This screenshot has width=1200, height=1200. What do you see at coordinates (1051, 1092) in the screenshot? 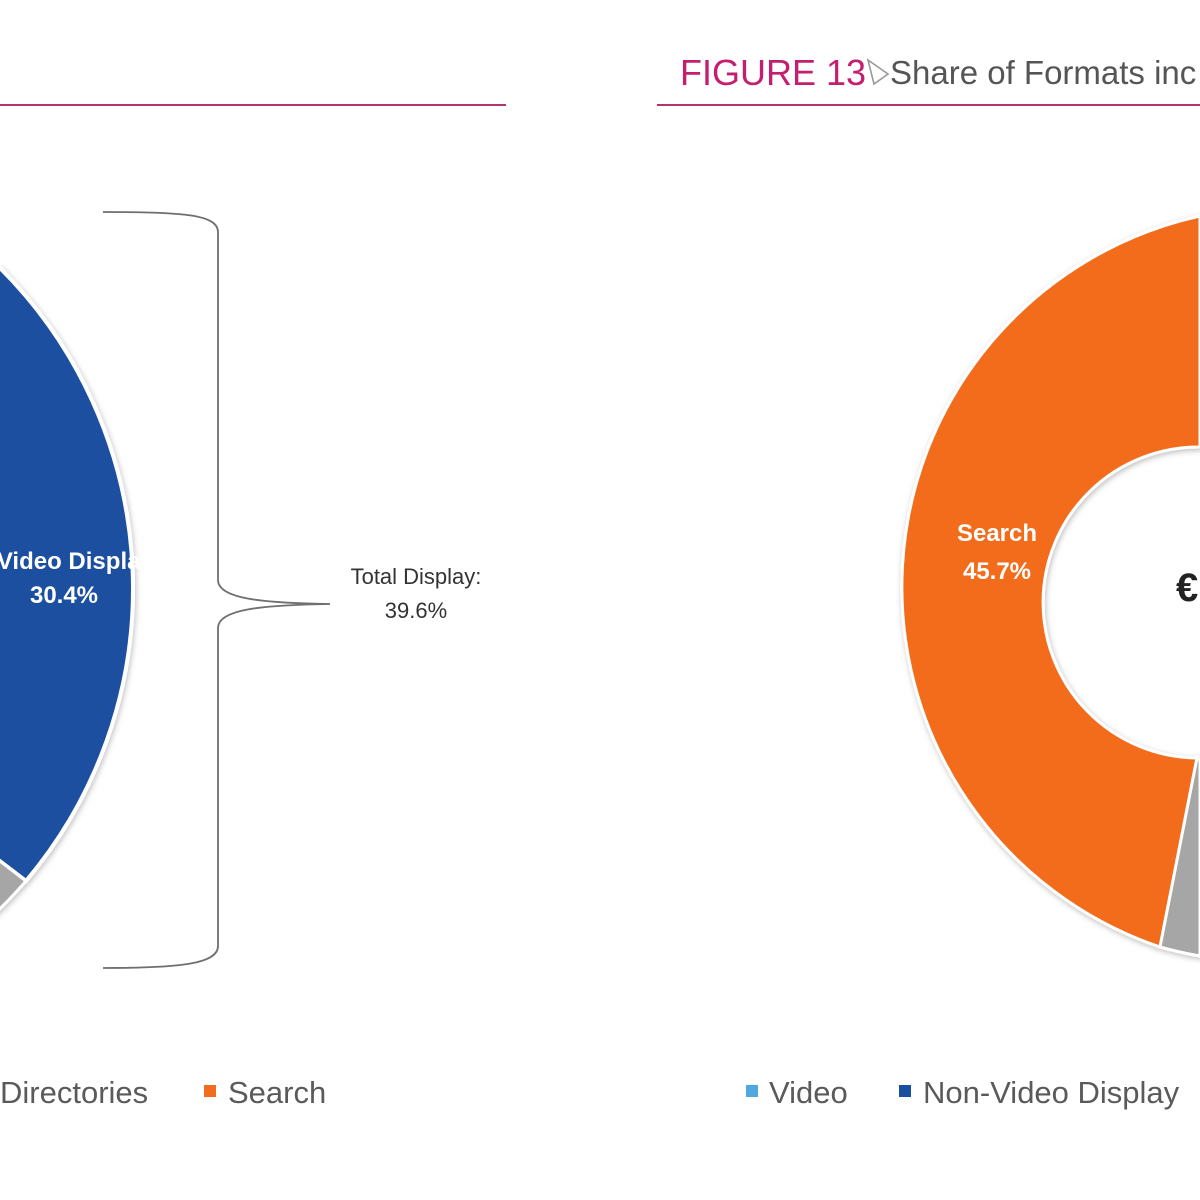
I see `legend-label-non-video-display: Non-Video Display` at bounding box center [1051, 1092].